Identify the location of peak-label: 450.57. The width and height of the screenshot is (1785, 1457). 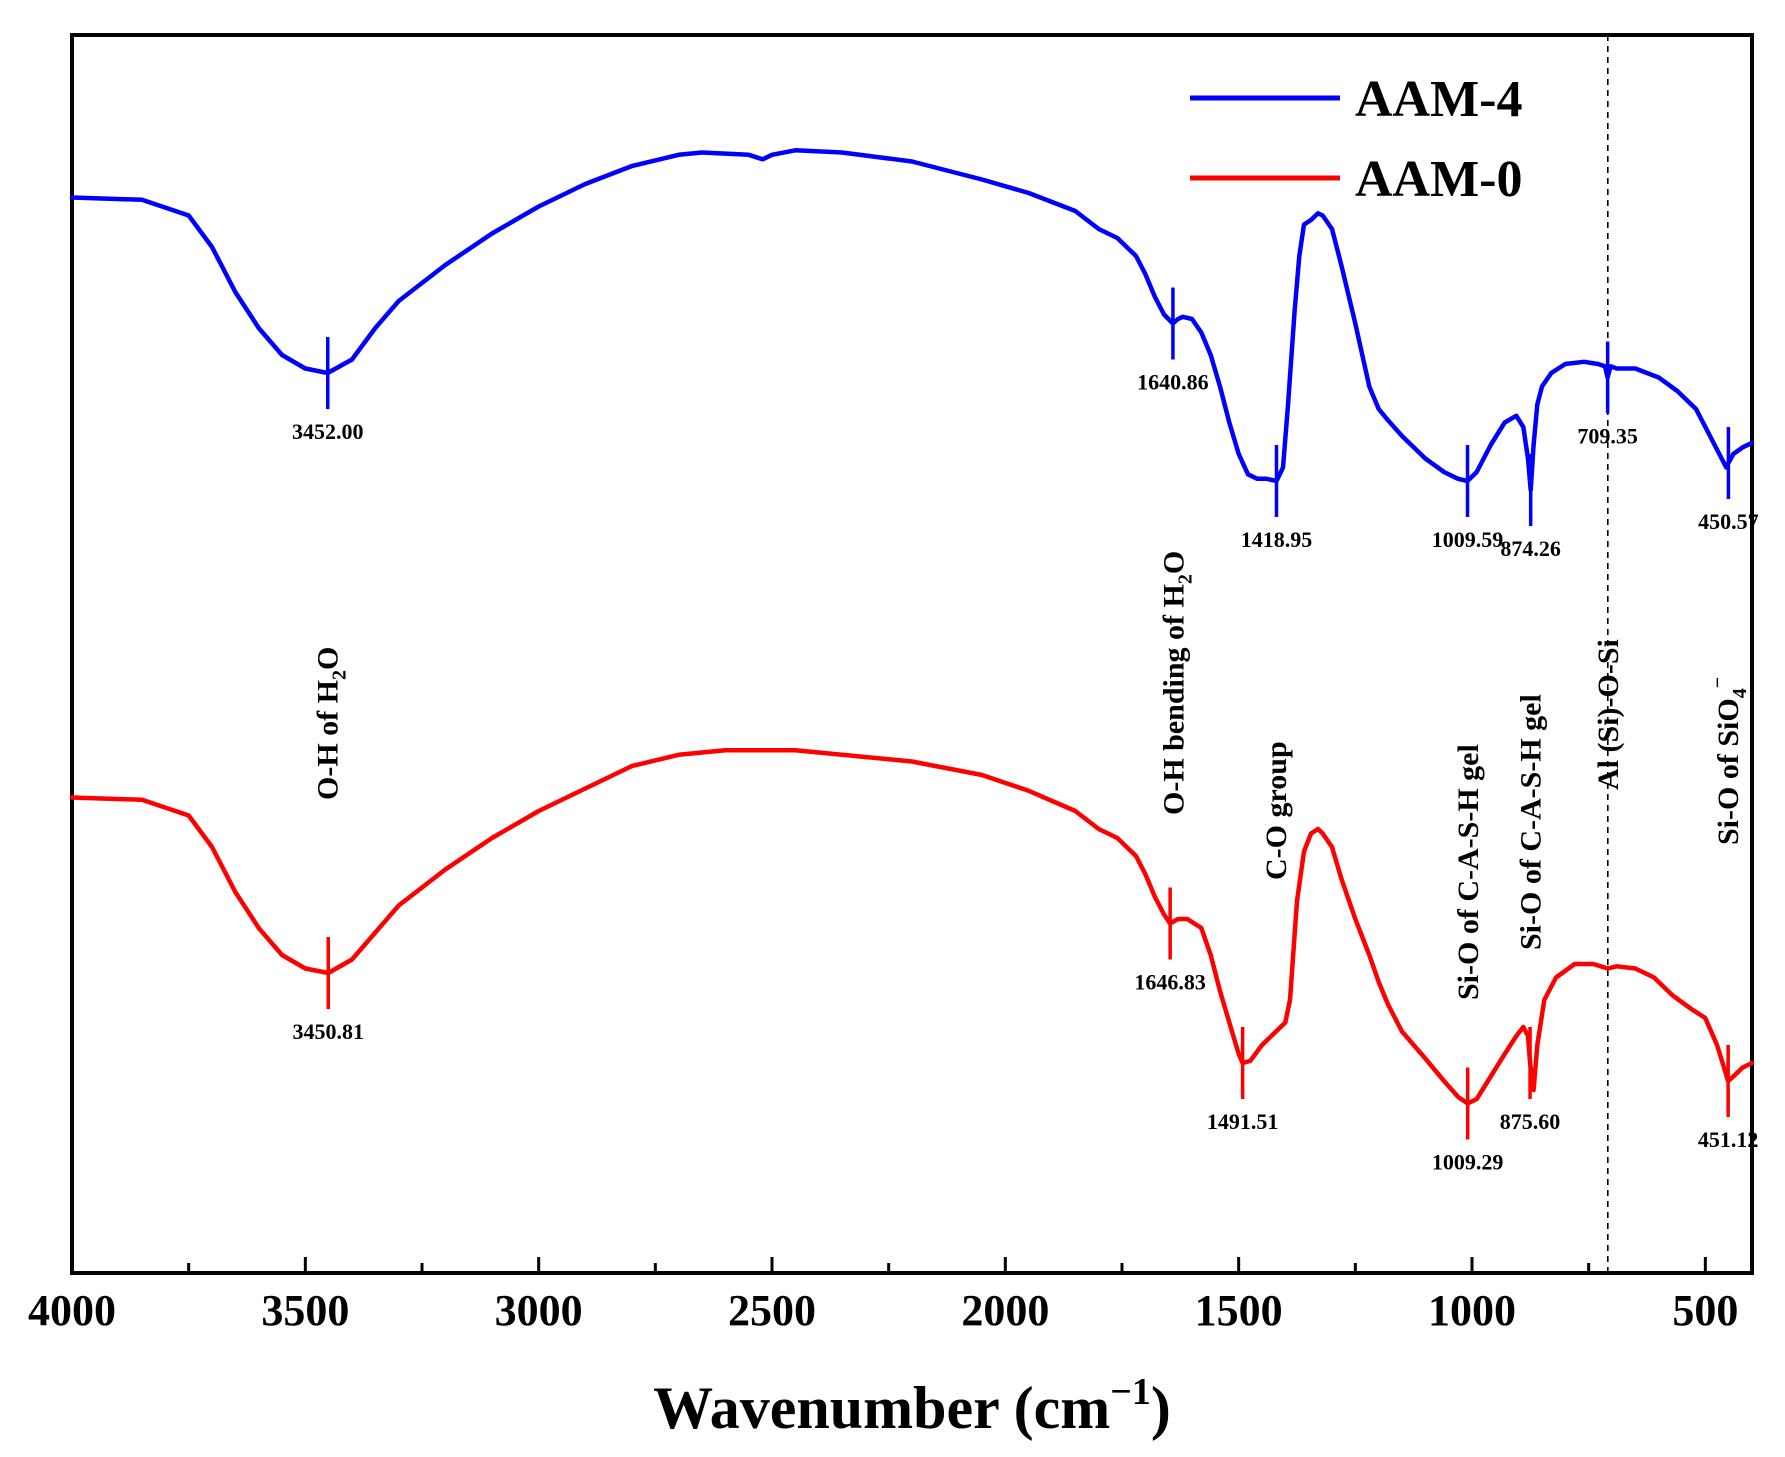
(1728, 521).